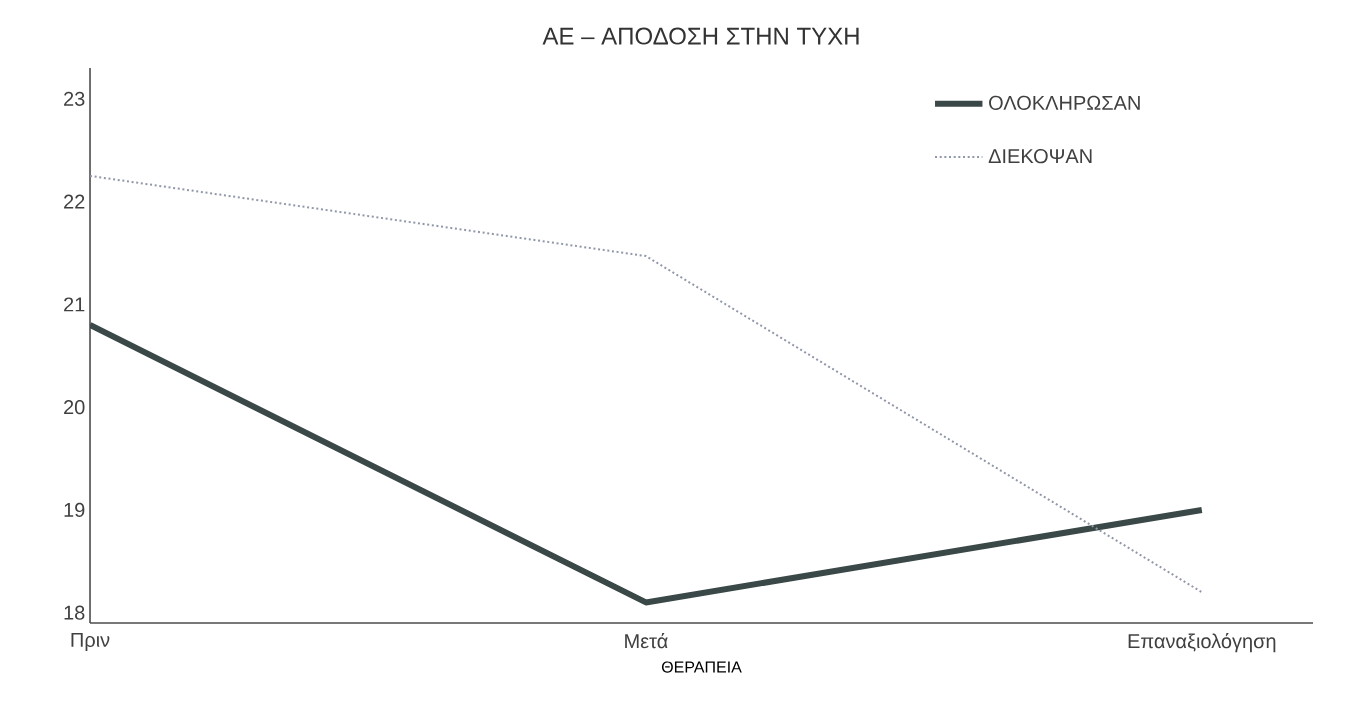  What do you see at coordinates (74, 612) in the screenshot?
I see `y-tick-label: 18` at bounding box center [74, 612].